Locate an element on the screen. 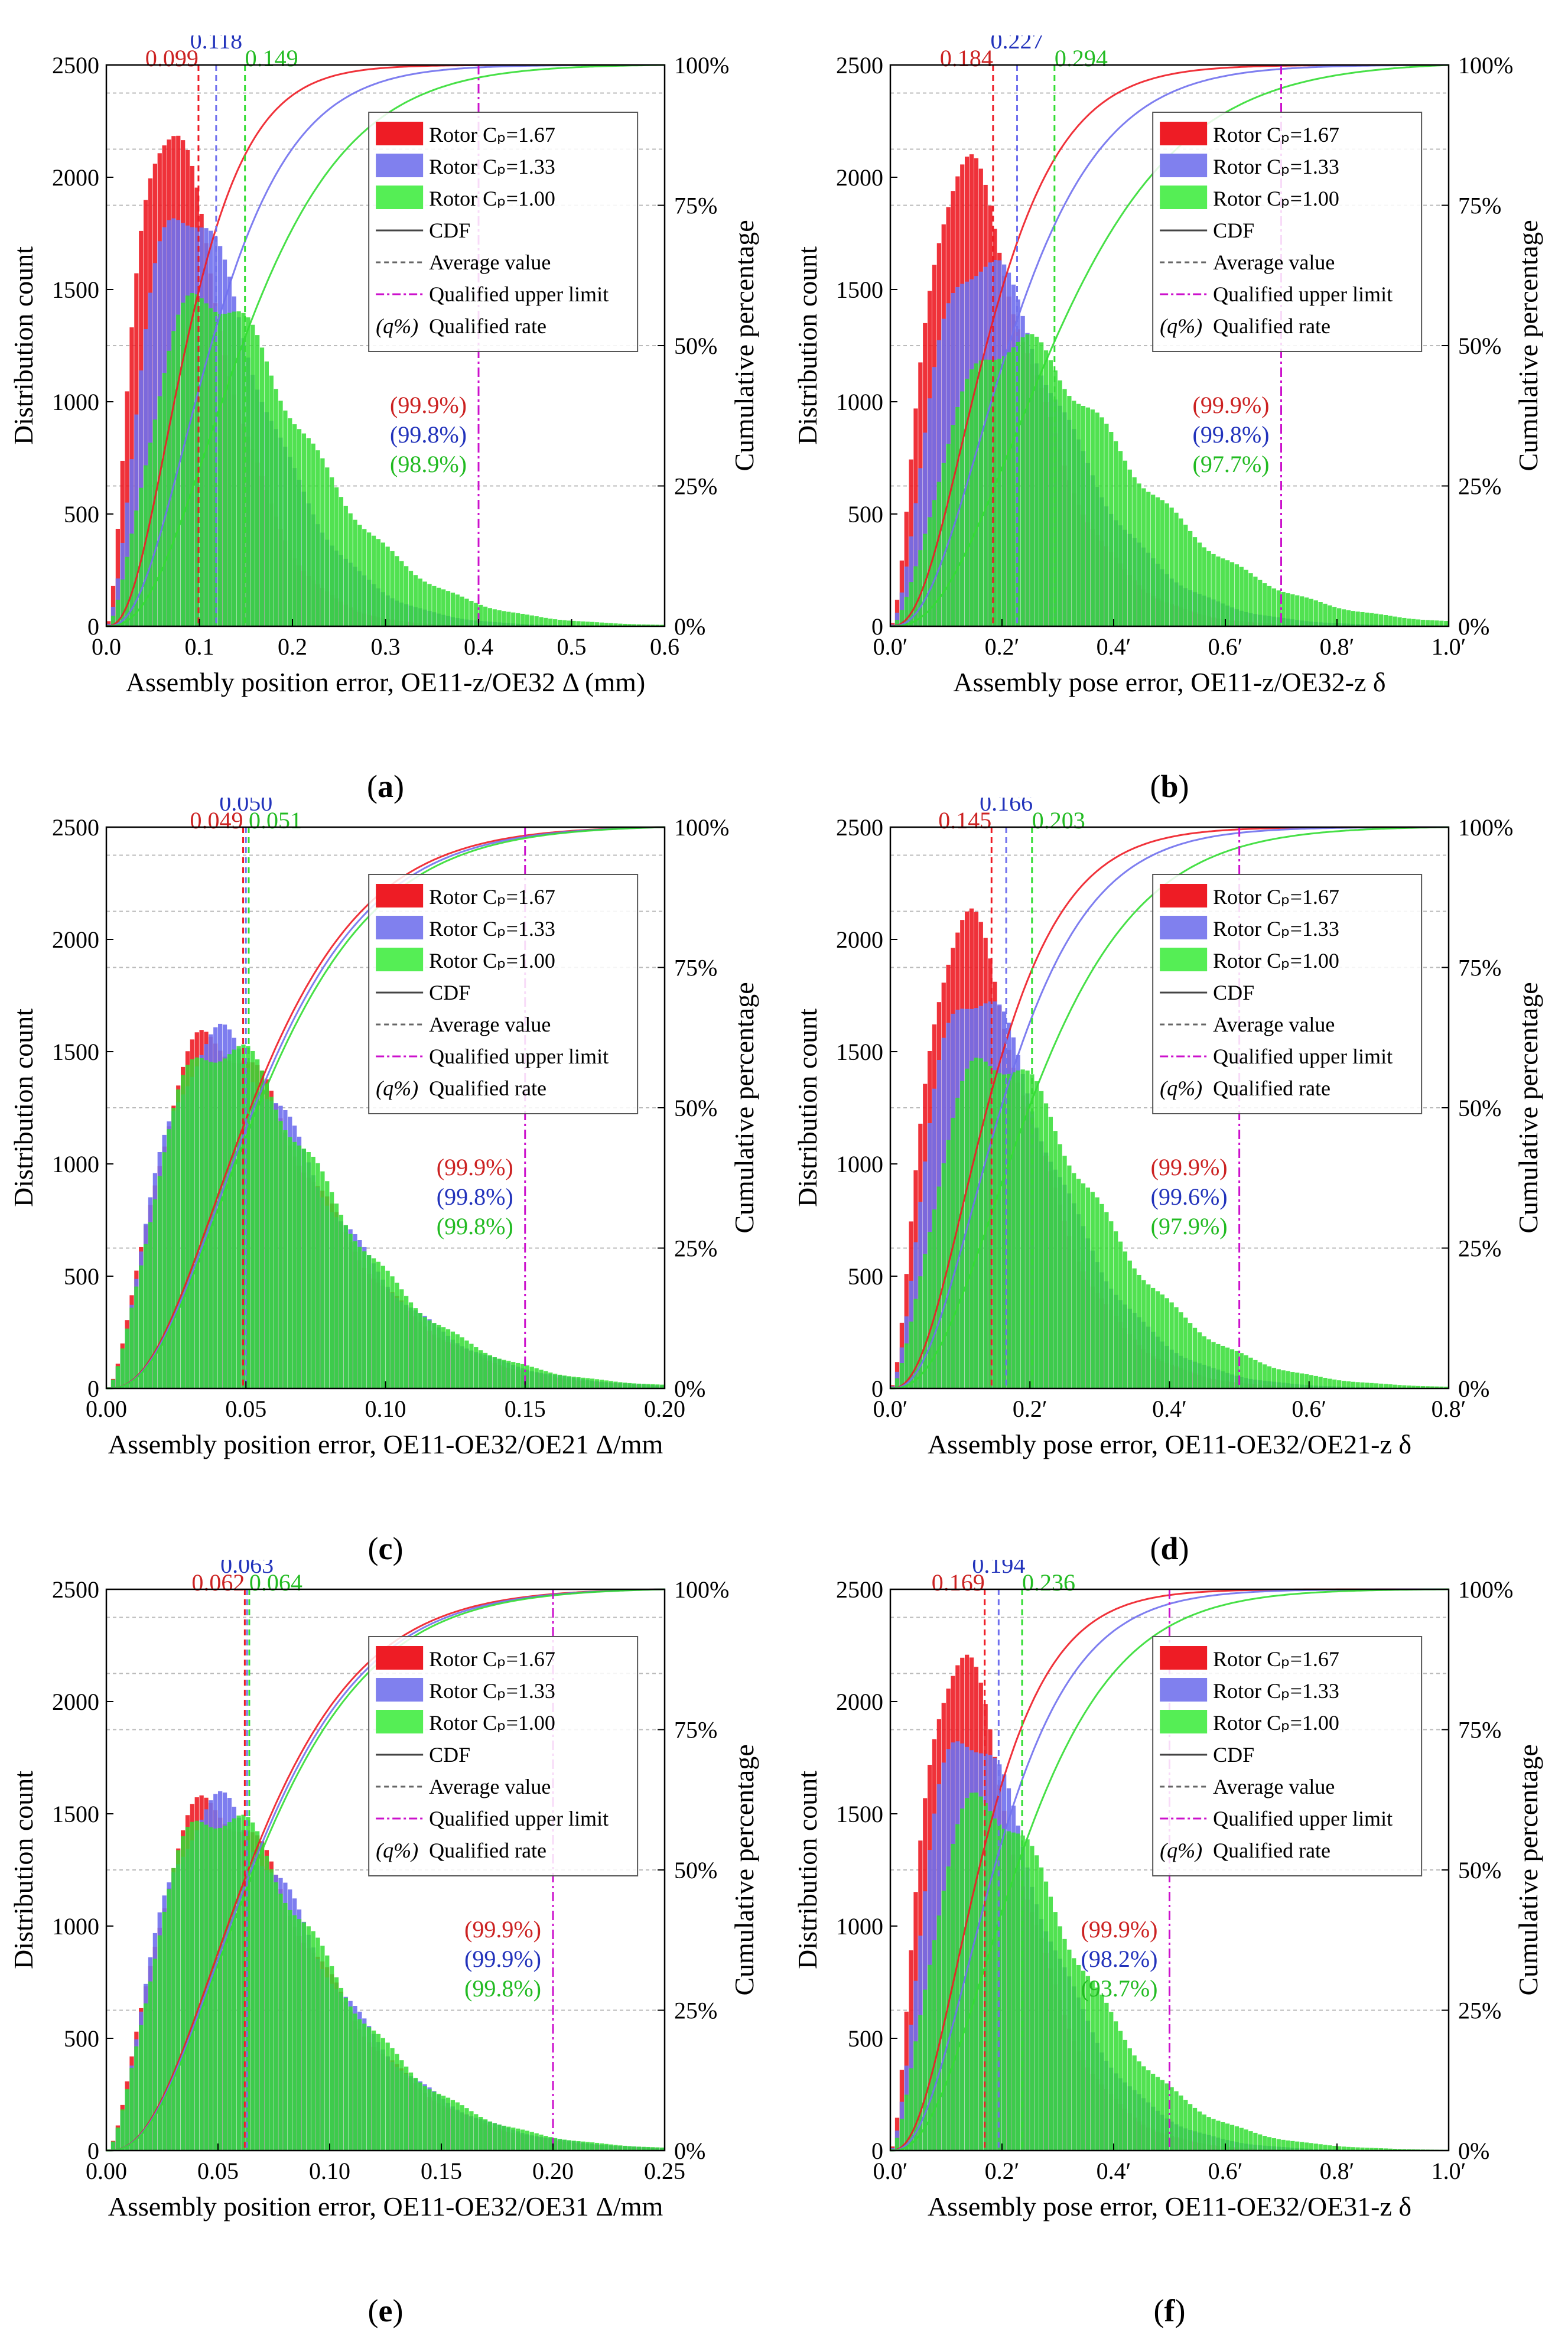  qualified-rate-blue: (99.9%) is located at coordinates (502, 1959).